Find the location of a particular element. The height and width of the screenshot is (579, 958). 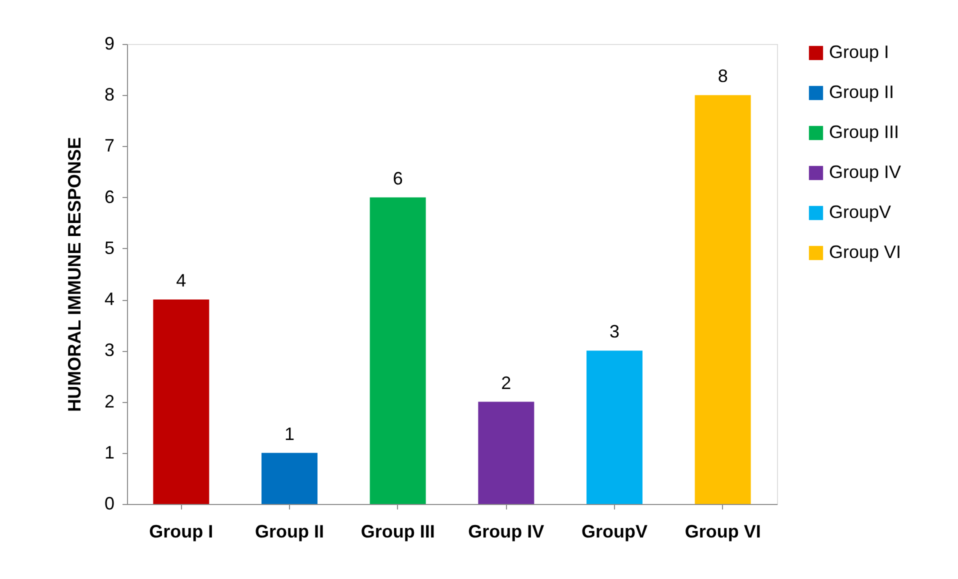

x-tick-label: Group II is located at coordinates (289, 532).